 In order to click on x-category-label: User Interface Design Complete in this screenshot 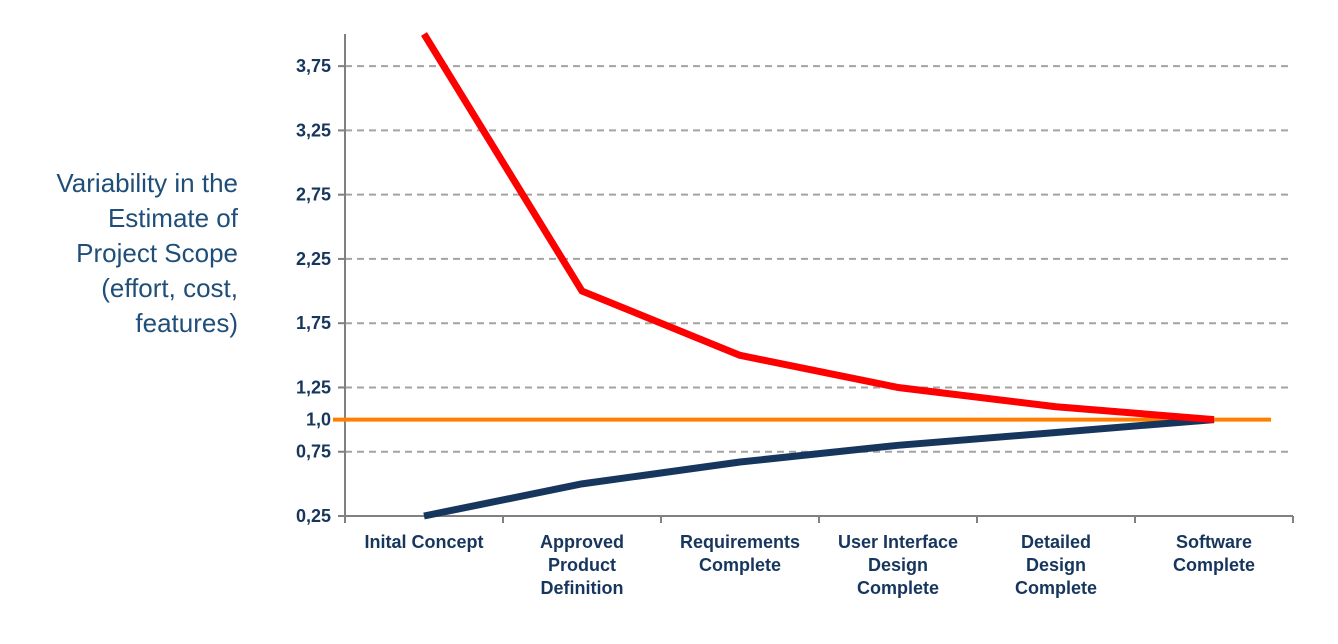, I will do `click(898, 565)`.